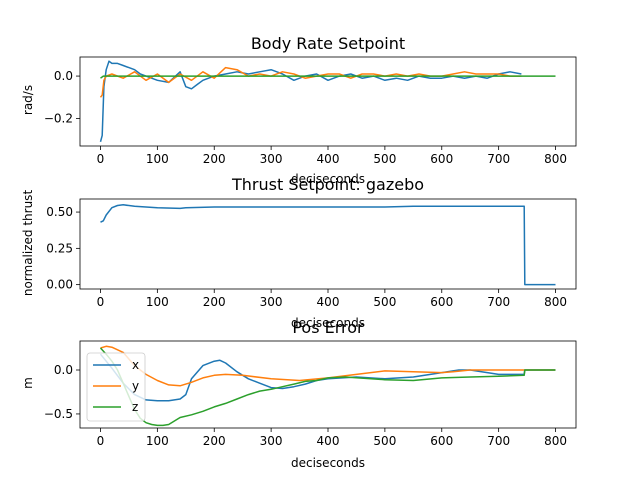  What do you see at coordinates (135, 407) in the screenshot?
I see `legend-label-z: z` at bounding box center [135, 407].